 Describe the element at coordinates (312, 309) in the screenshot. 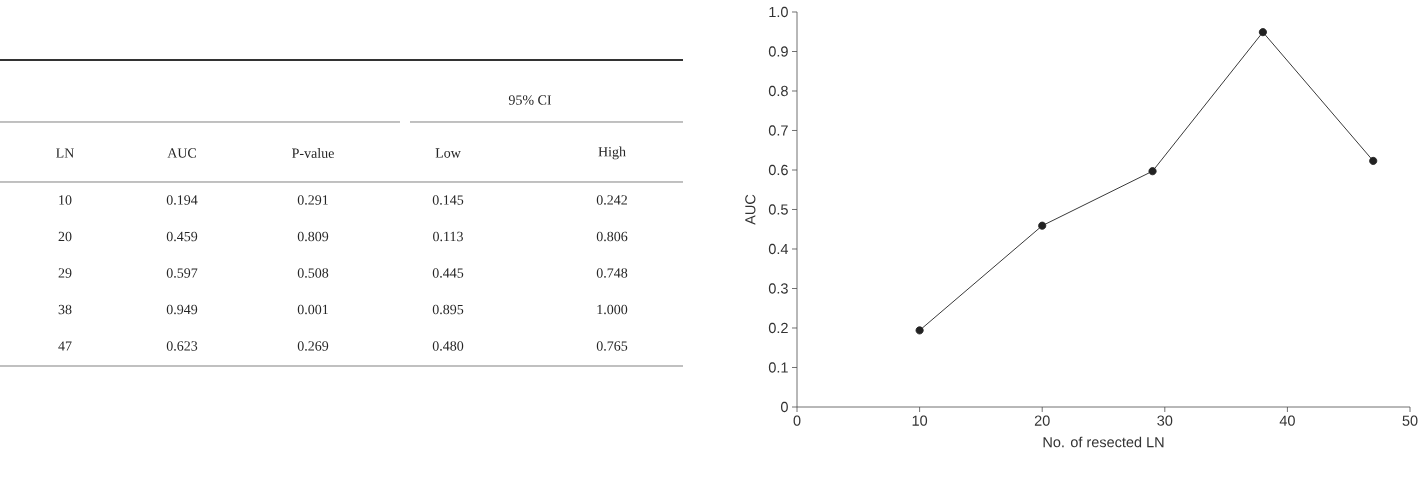

I see `text: 0.001` at that location.